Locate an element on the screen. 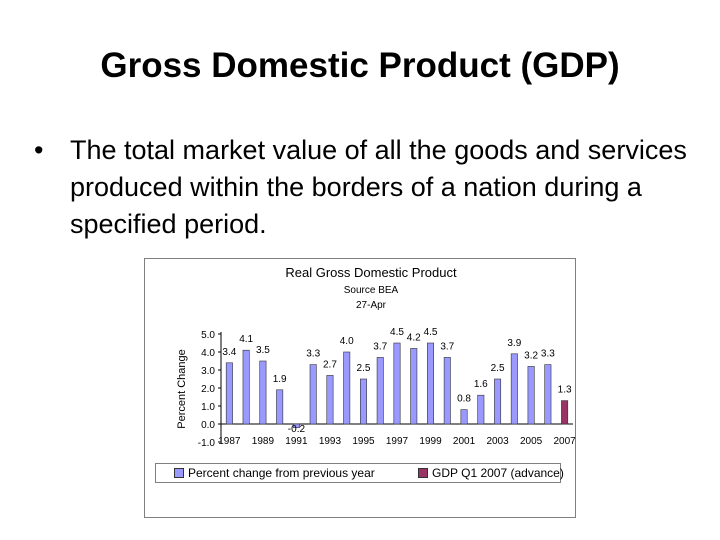 This screenshot has width=720, height=540. chart-title: Real Gross Domestic Product is located at coordinates (371, 272).